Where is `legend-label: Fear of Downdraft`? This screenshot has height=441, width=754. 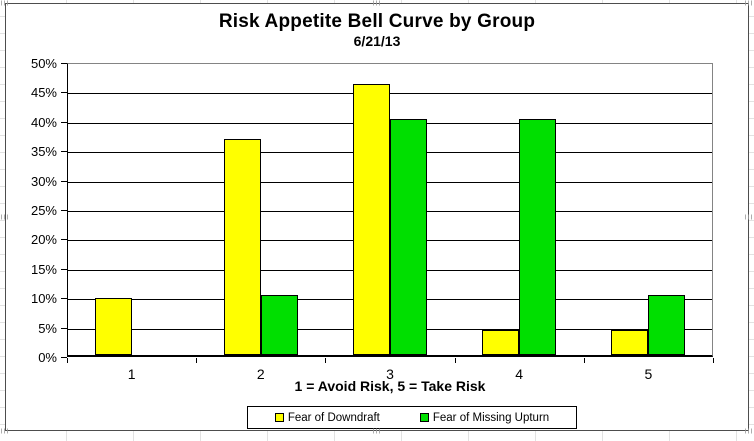
legend-label: Fear of Downdraft is located at coordinates (333, 417).